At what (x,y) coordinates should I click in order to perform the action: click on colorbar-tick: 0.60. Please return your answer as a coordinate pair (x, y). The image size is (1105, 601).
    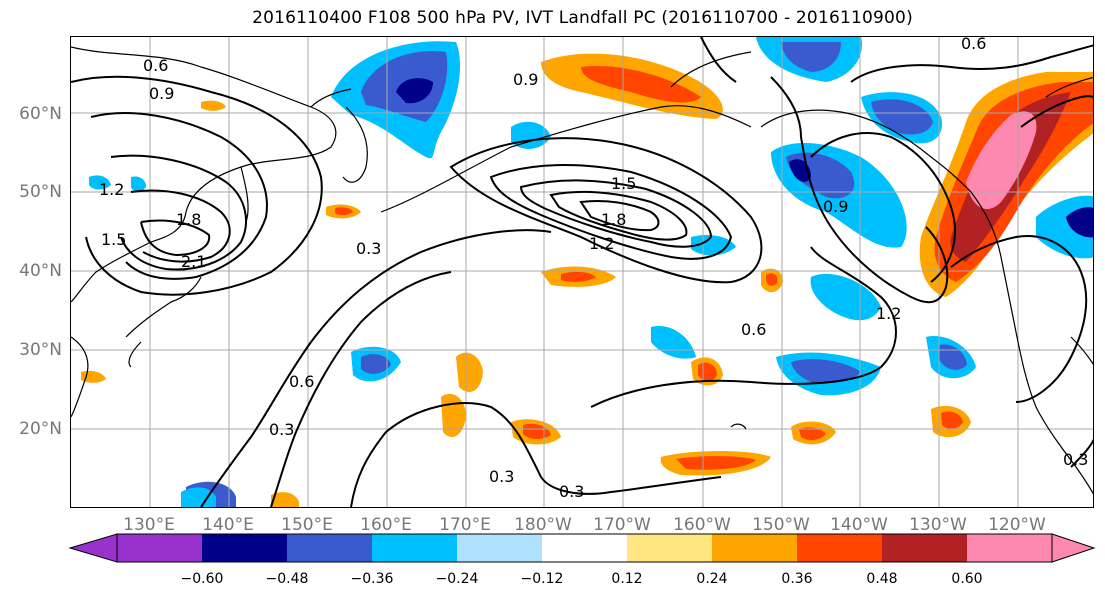
    Looking at the image, I should click on (967, 579).